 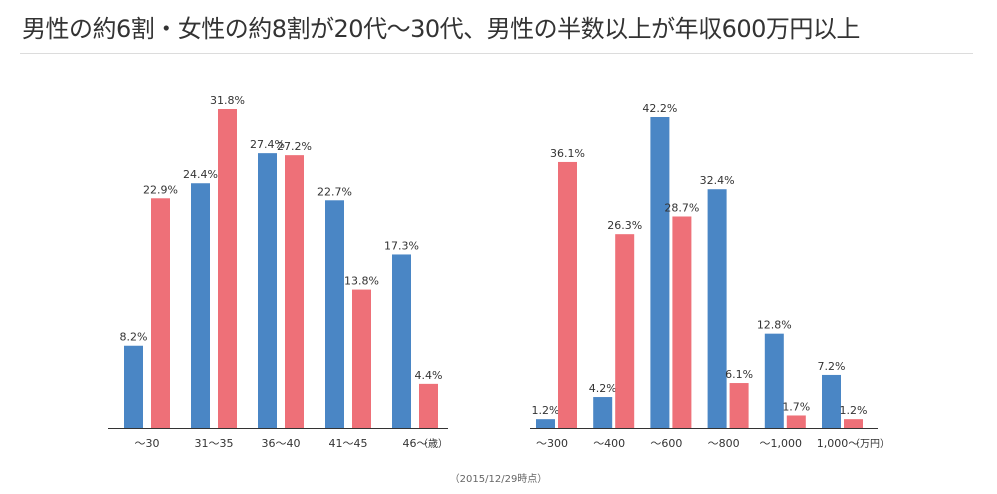 What do you see at coordinates (666, 443) in the screenshot?
I see `income-category-label: 〜600` at bounding box center [666, 443].